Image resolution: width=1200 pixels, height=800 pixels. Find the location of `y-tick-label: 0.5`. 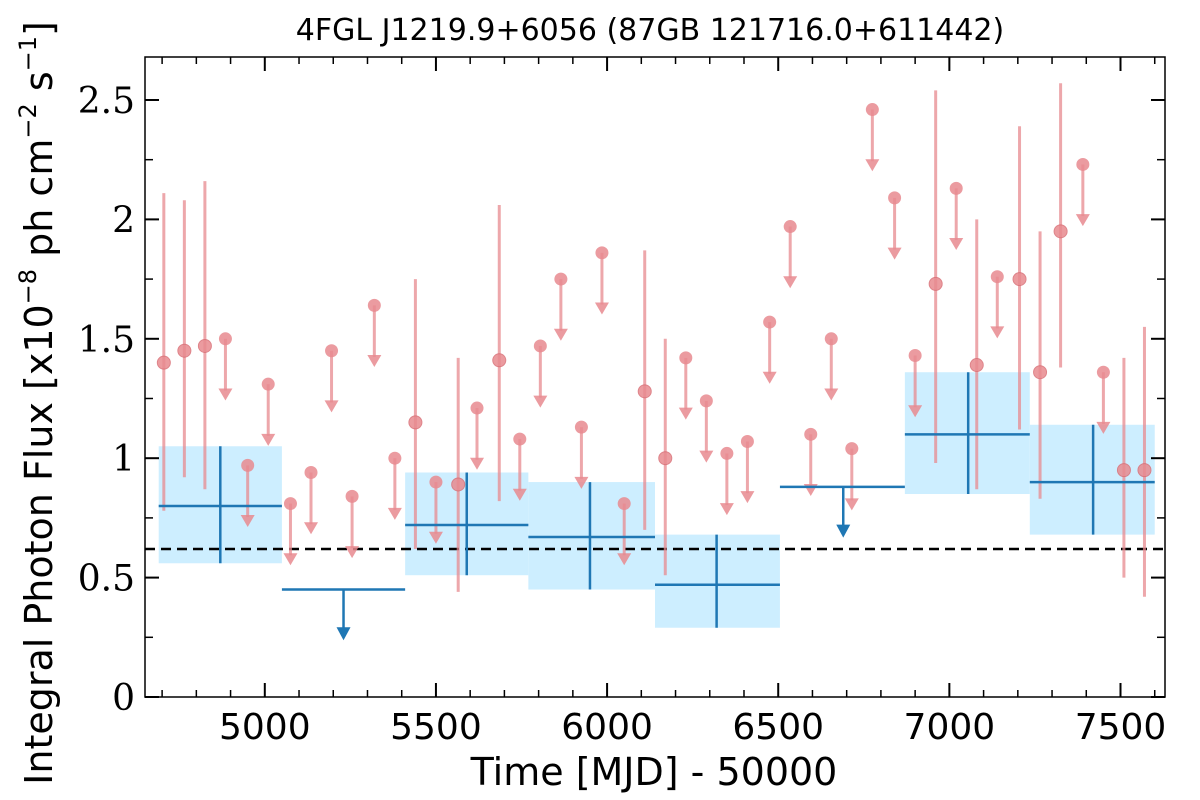

y-tick-label: 0.5 is located at coordinates (106, 579).